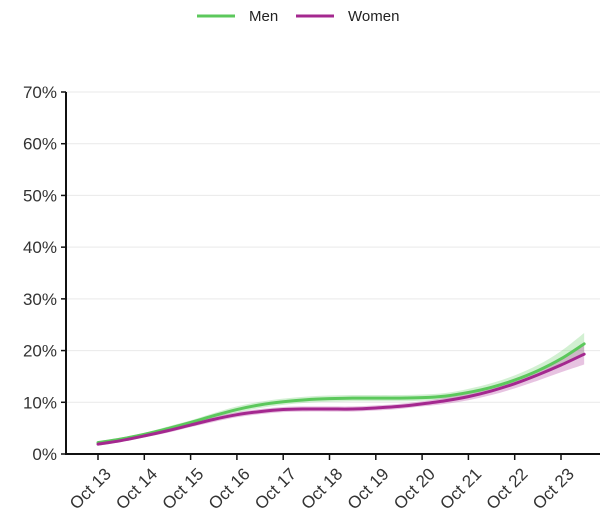 The width and height of the screenshot is (609, 523). Describe the element at coordinates (183, 488) in the screenshot. I see `x-tick-label: Oct 15` at that location.